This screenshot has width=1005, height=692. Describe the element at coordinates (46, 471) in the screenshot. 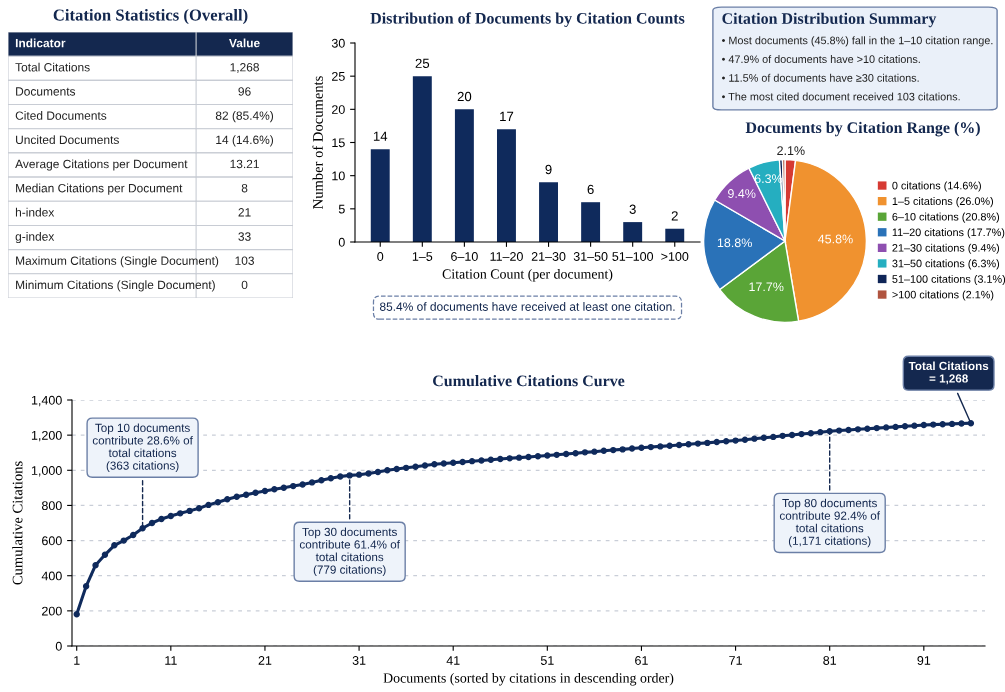

I see `y-tick-label: 1,000` at that location.